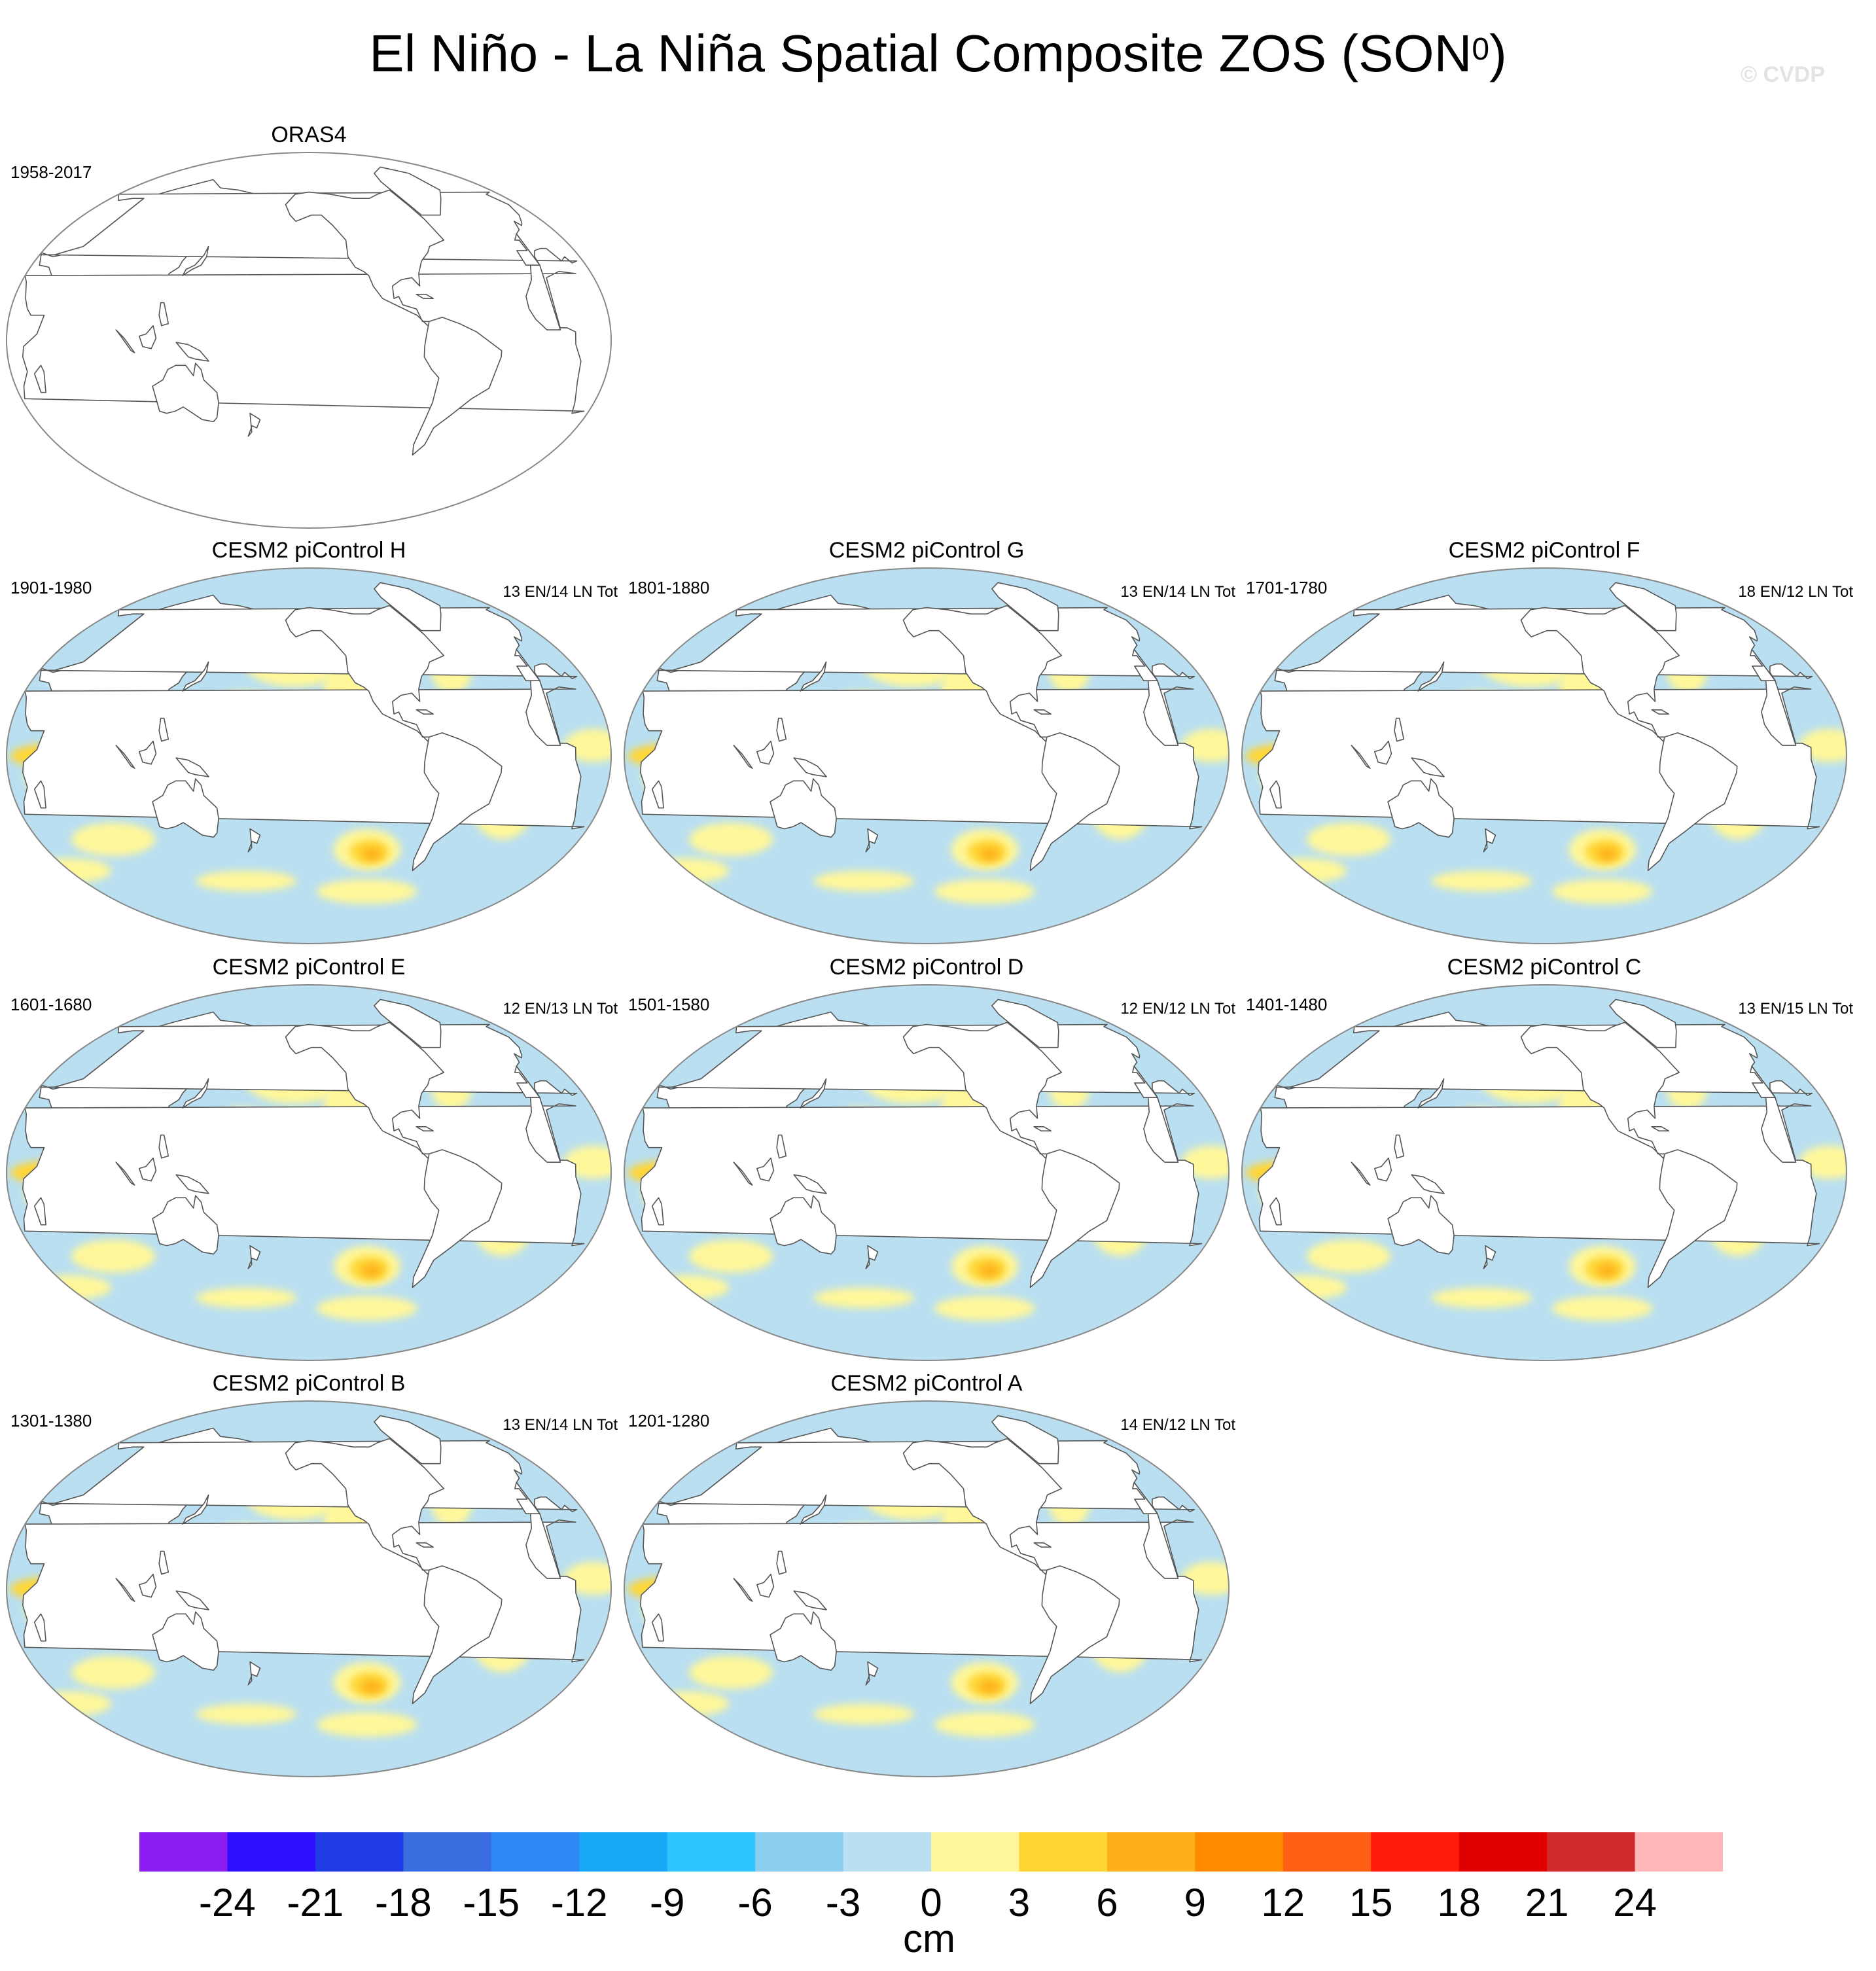 The image size is (1876, 1971). What do you see at coordinates (781, 1146) in the screenshot?
I see `land-philippines` at bounding box center [781, 1146].